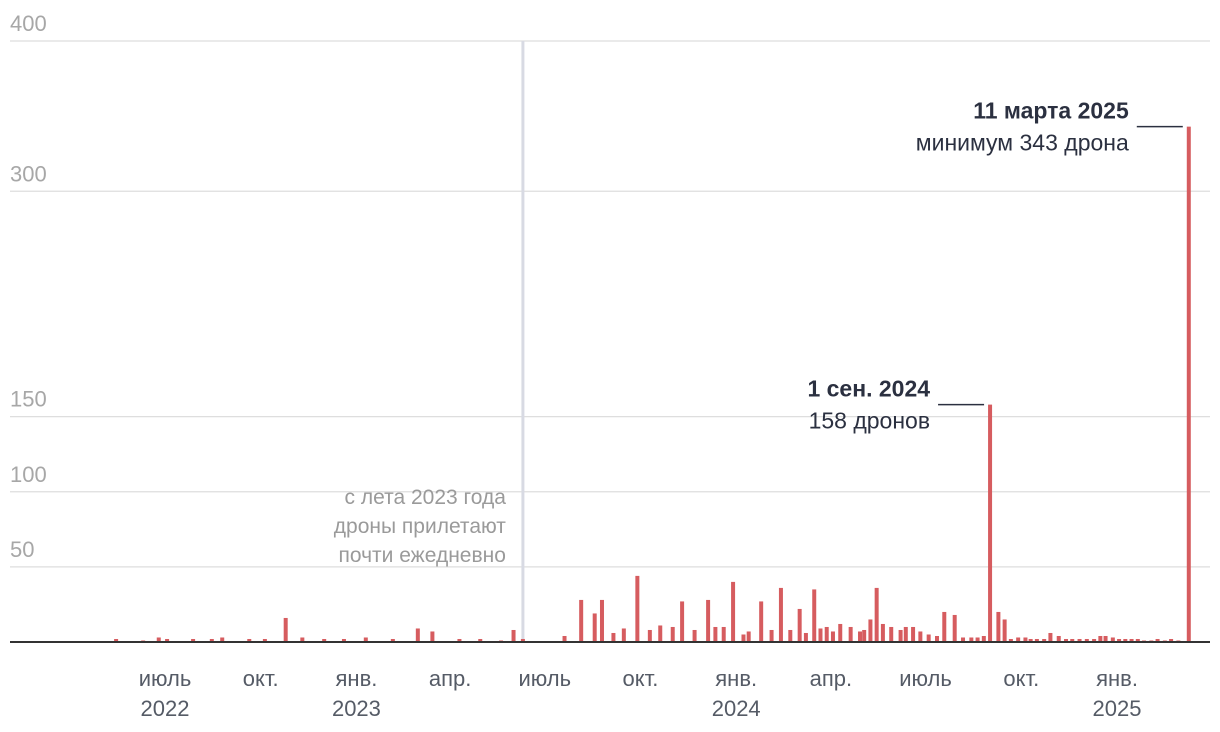 The height and width of the screenshot is (732, 1220). What do you see at coordinates (426, 497) in the screenshot?
I see `marker-note-line: с лета 2023 года` at bounding box center [426, 497].